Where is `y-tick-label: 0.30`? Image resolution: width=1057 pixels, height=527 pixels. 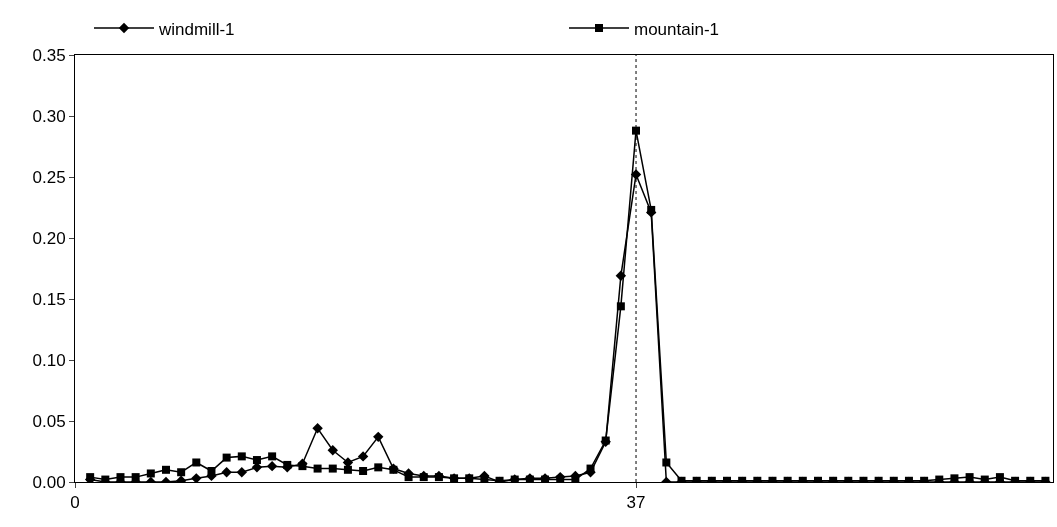 y-tick-label: 0.30 is located at coordinates (49, 116).